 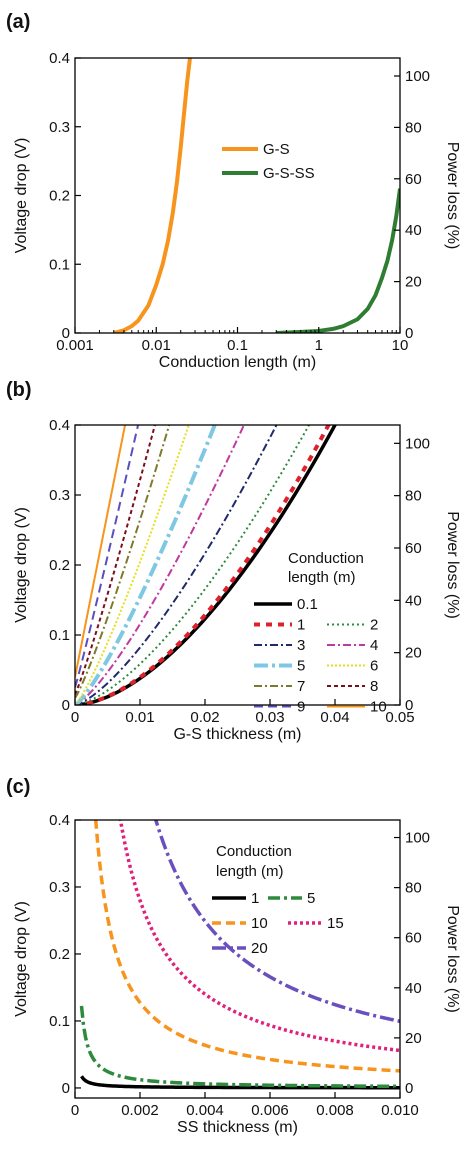 What do you see at coordinates (205, 1110) in the screenshot?
I see `x-tick-label: 0.004` at bounding box center [205, 1110].